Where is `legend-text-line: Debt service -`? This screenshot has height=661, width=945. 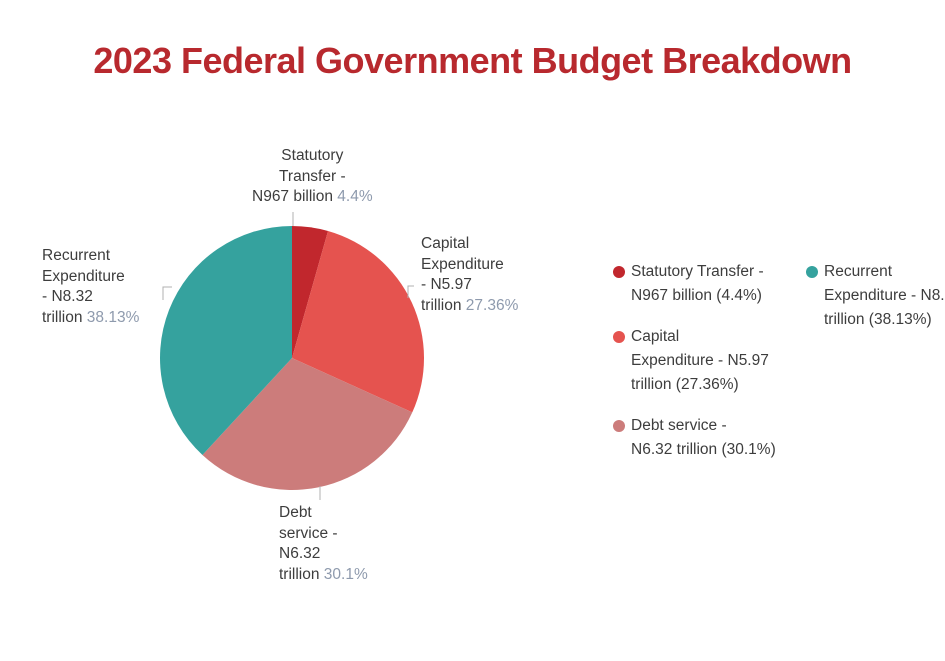 legend-text-line: Debt service - is located at coordinates (679, 425).